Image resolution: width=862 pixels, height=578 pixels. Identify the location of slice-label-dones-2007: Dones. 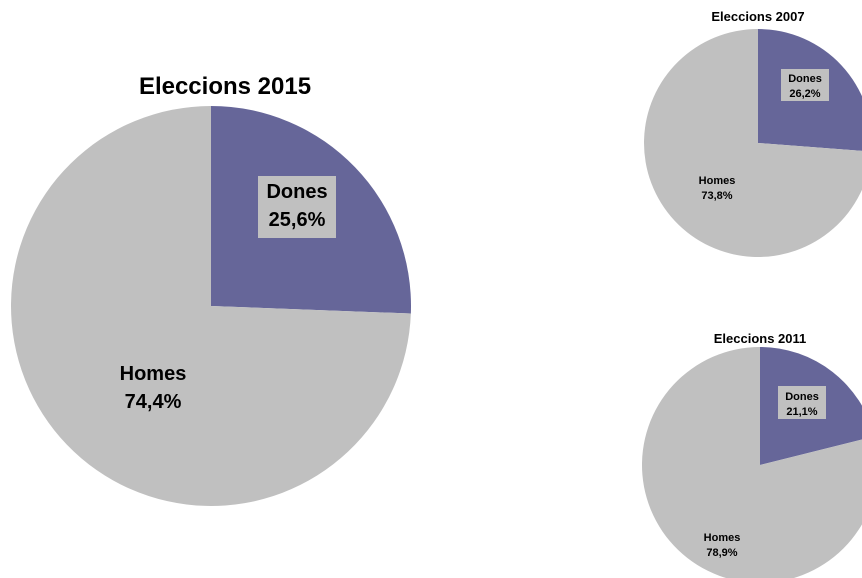
(805, 79).